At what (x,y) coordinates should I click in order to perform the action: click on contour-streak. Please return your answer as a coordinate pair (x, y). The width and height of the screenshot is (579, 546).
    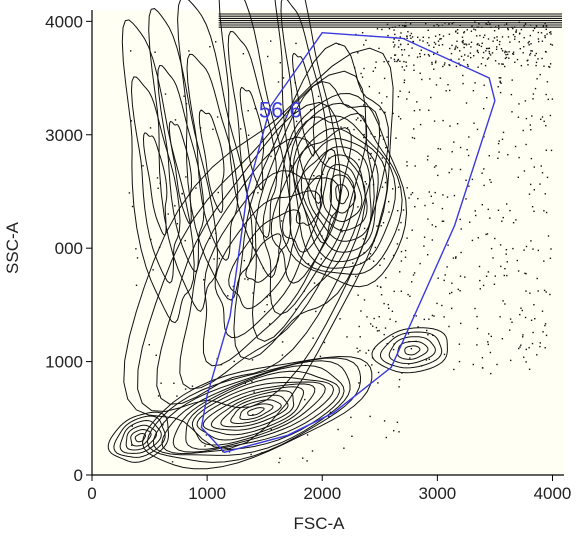
    Looking at the image, I should click on (252, 138).